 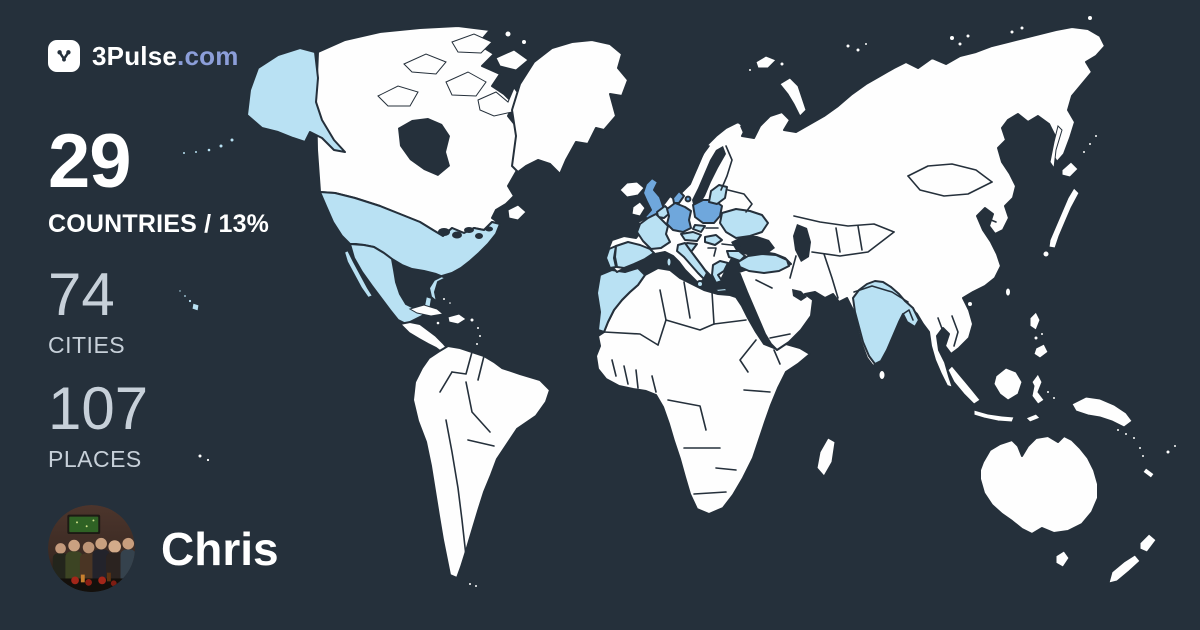 I want to click on places-count: 107, so click(x=98, y=408).